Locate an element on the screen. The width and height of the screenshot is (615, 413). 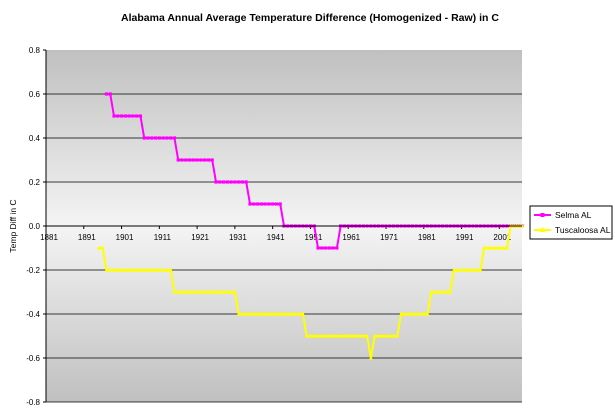
x-tick-label: 1921 is located at coordinates (200, 237).